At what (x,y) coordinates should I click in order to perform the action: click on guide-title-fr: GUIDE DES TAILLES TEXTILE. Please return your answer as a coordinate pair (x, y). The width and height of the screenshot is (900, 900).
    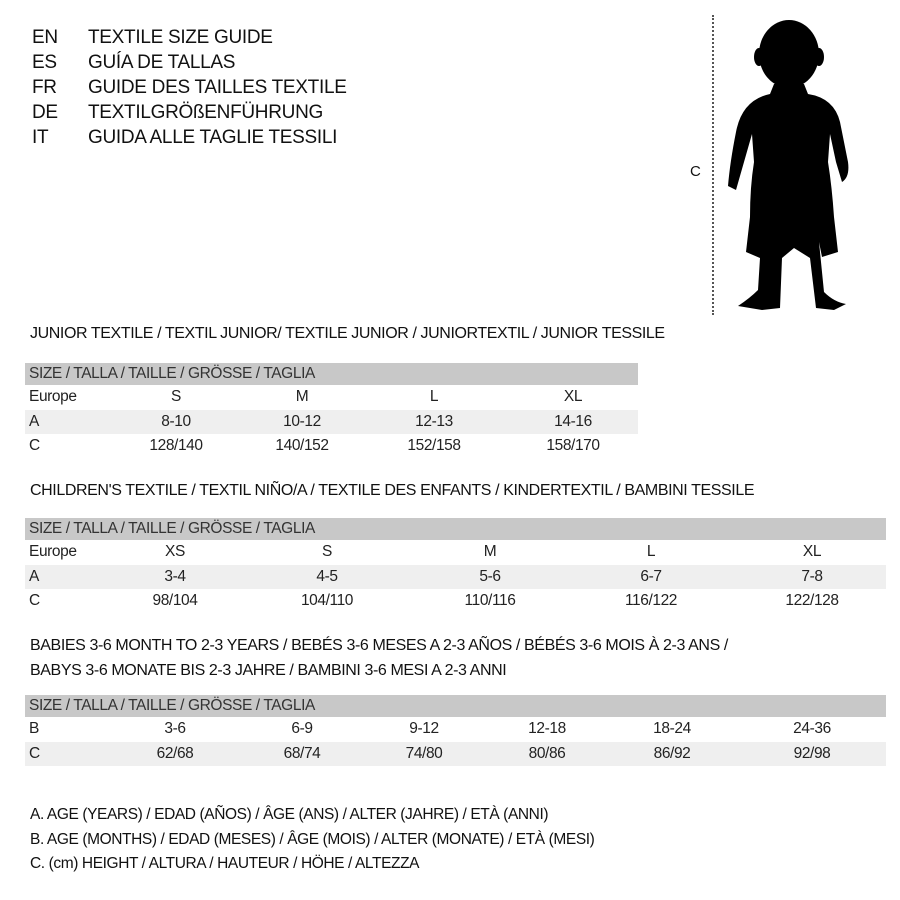
    Looking at the image, I should click on (217, 87).